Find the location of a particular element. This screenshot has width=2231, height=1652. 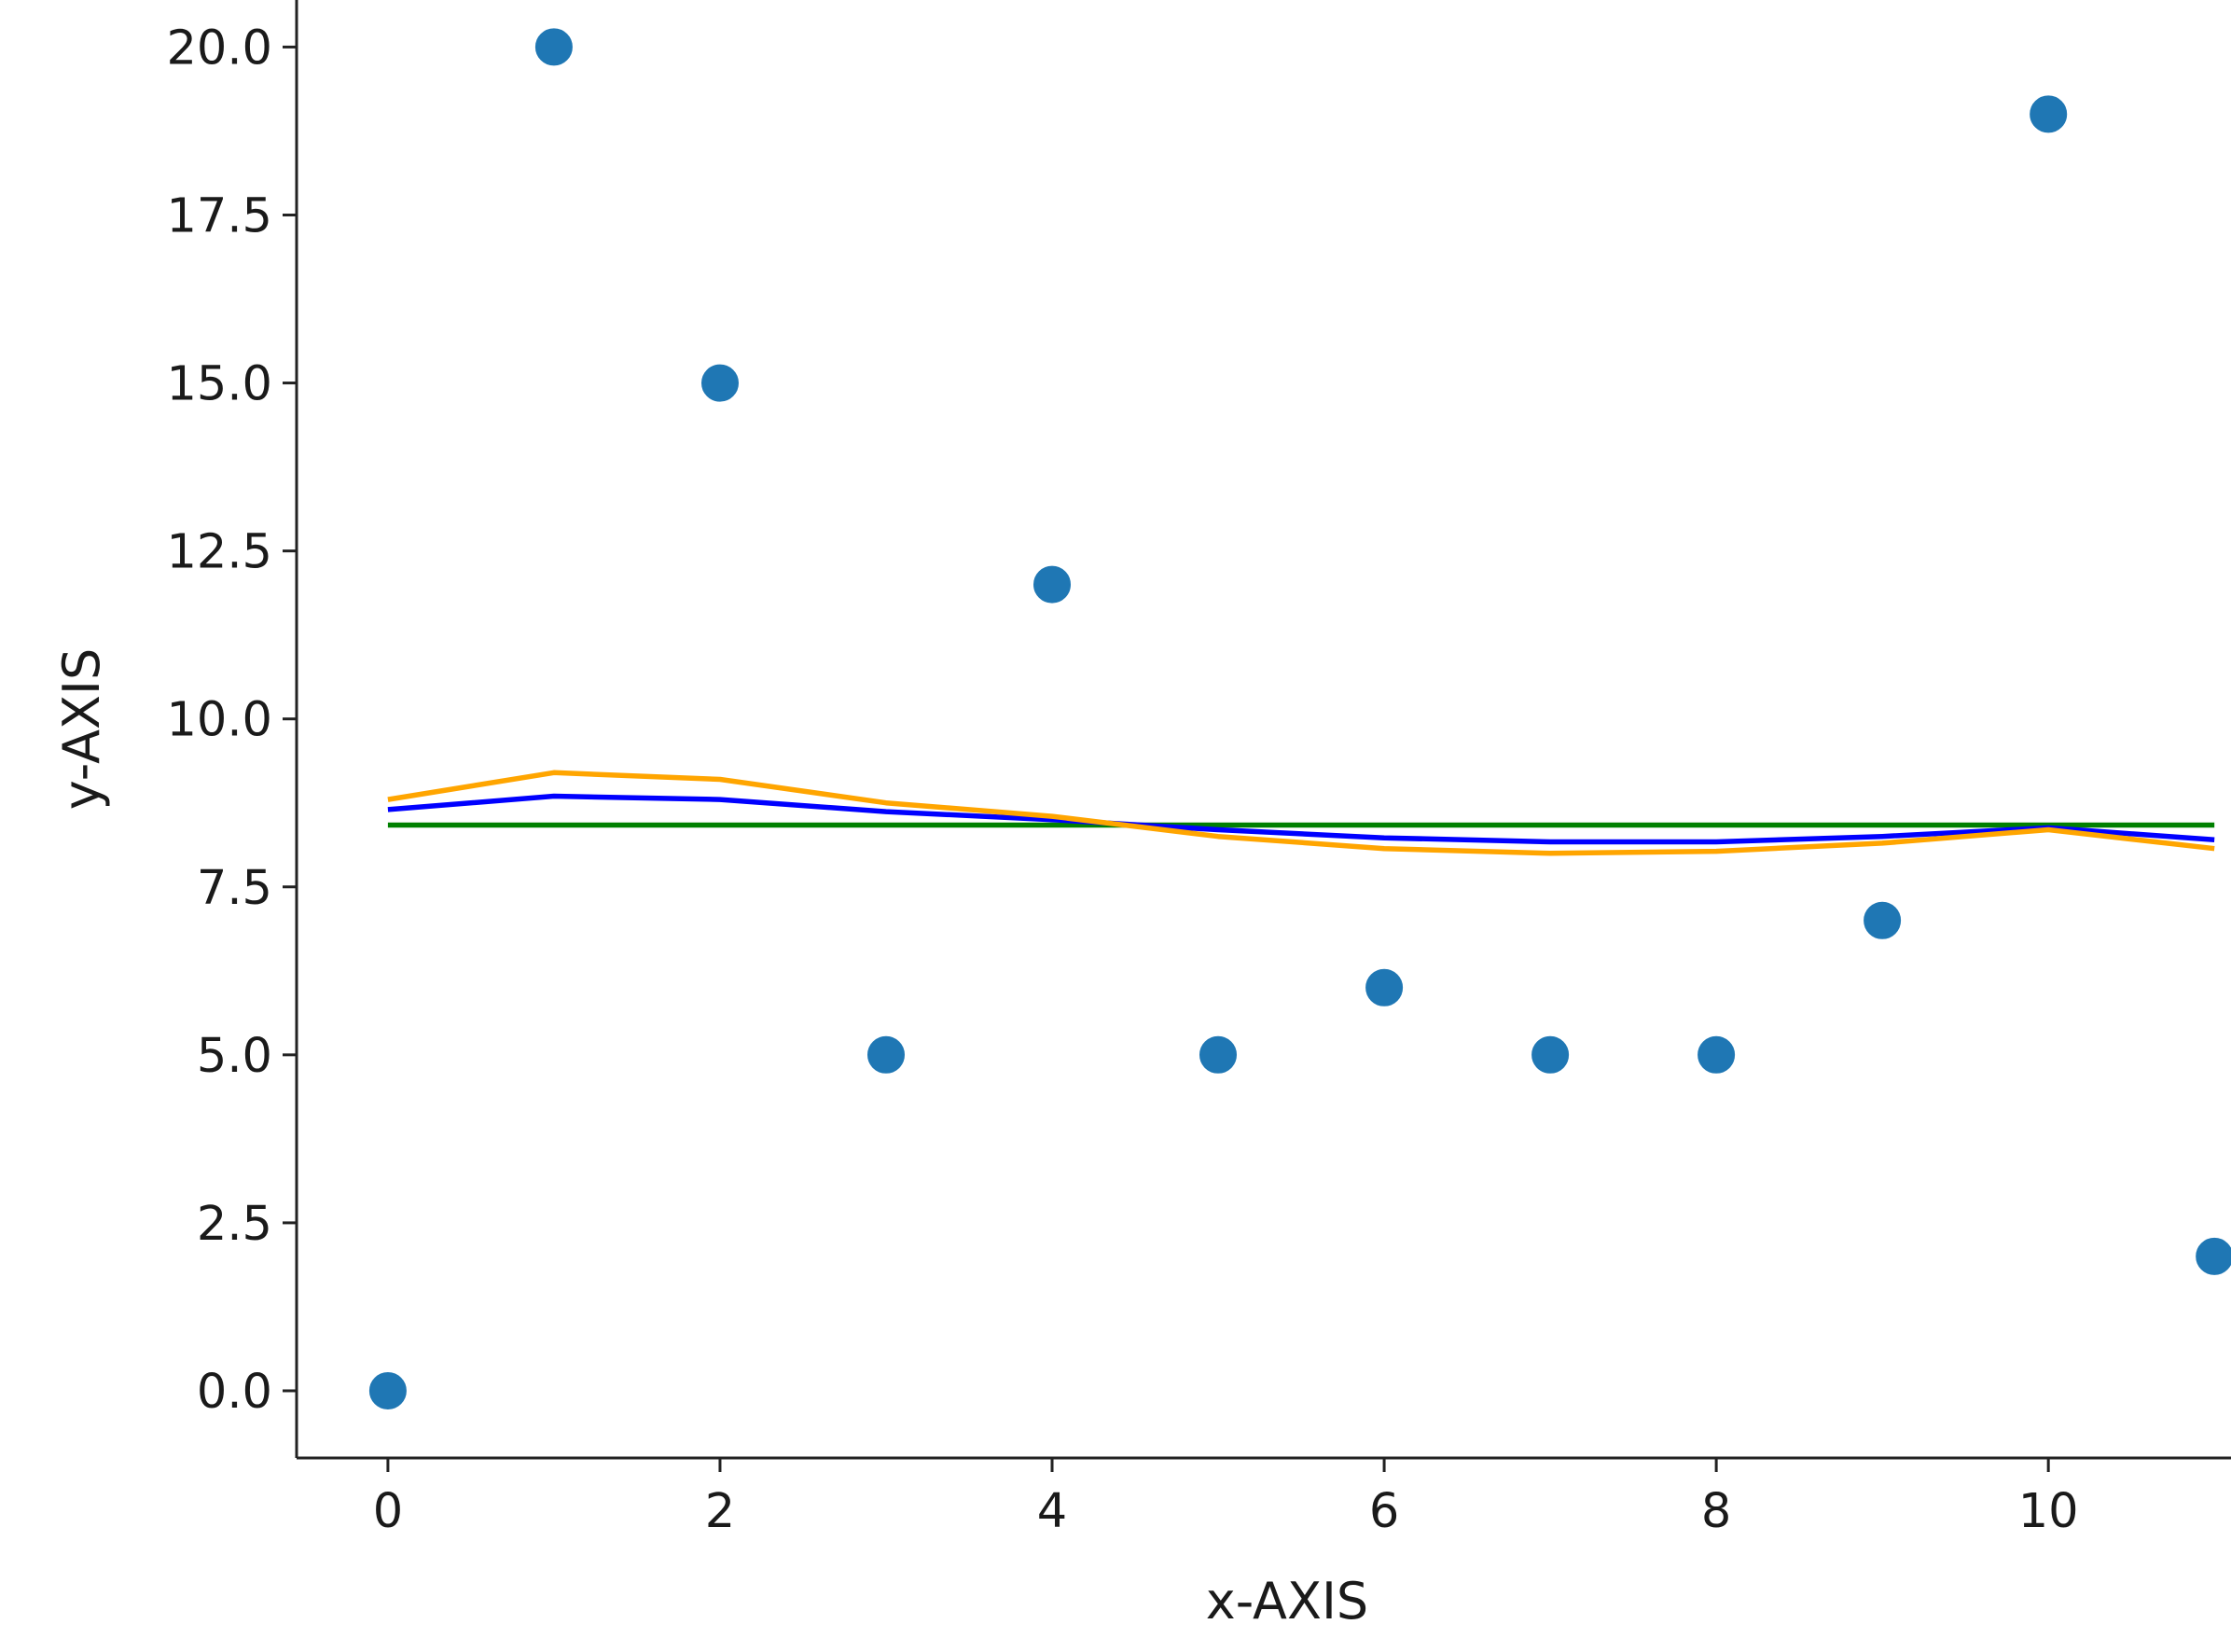

y-tick-label: 10.0 is located at coordinates (219, 721).